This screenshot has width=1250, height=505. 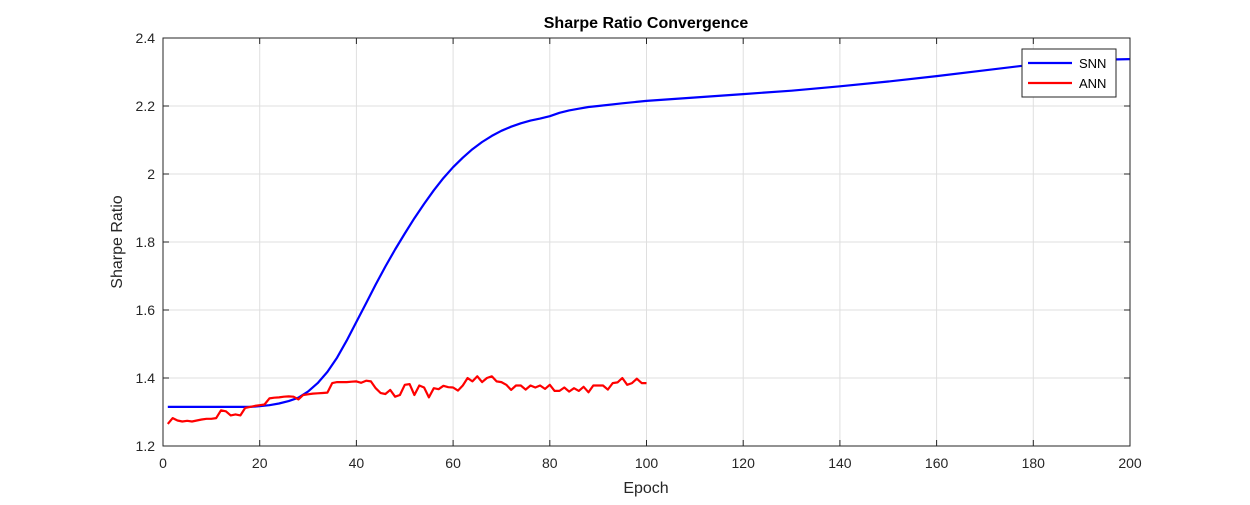 What do you see at coordinates (550, 463) in the screenshot?
I see `x-tick-label: 80` at bounding box center [550, 463].